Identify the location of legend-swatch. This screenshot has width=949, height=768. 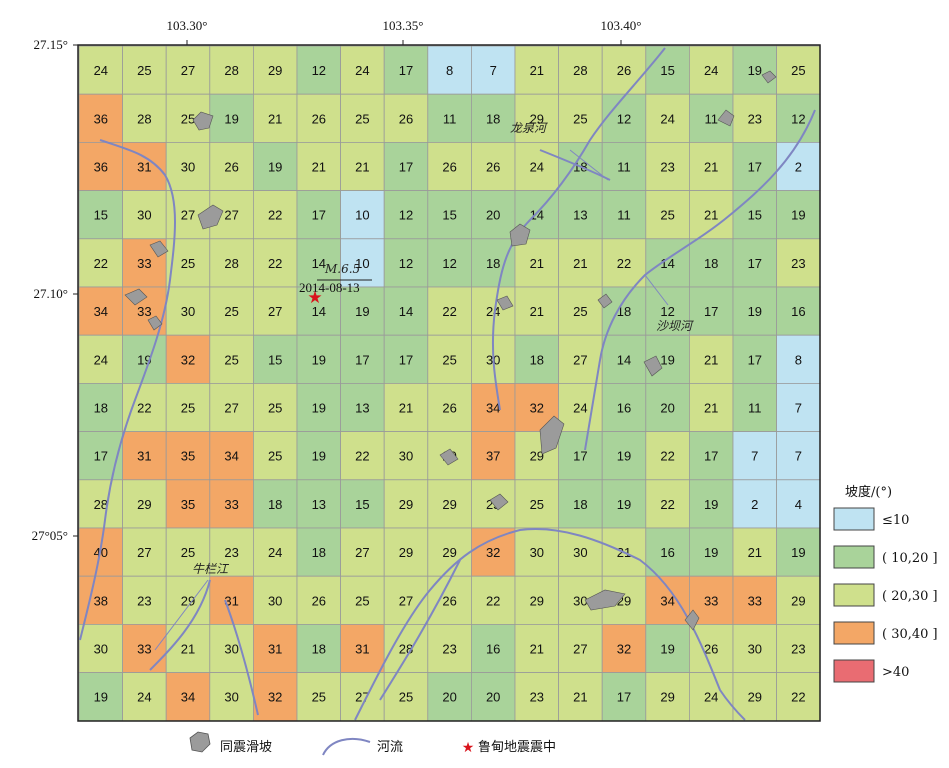
(854, 671).